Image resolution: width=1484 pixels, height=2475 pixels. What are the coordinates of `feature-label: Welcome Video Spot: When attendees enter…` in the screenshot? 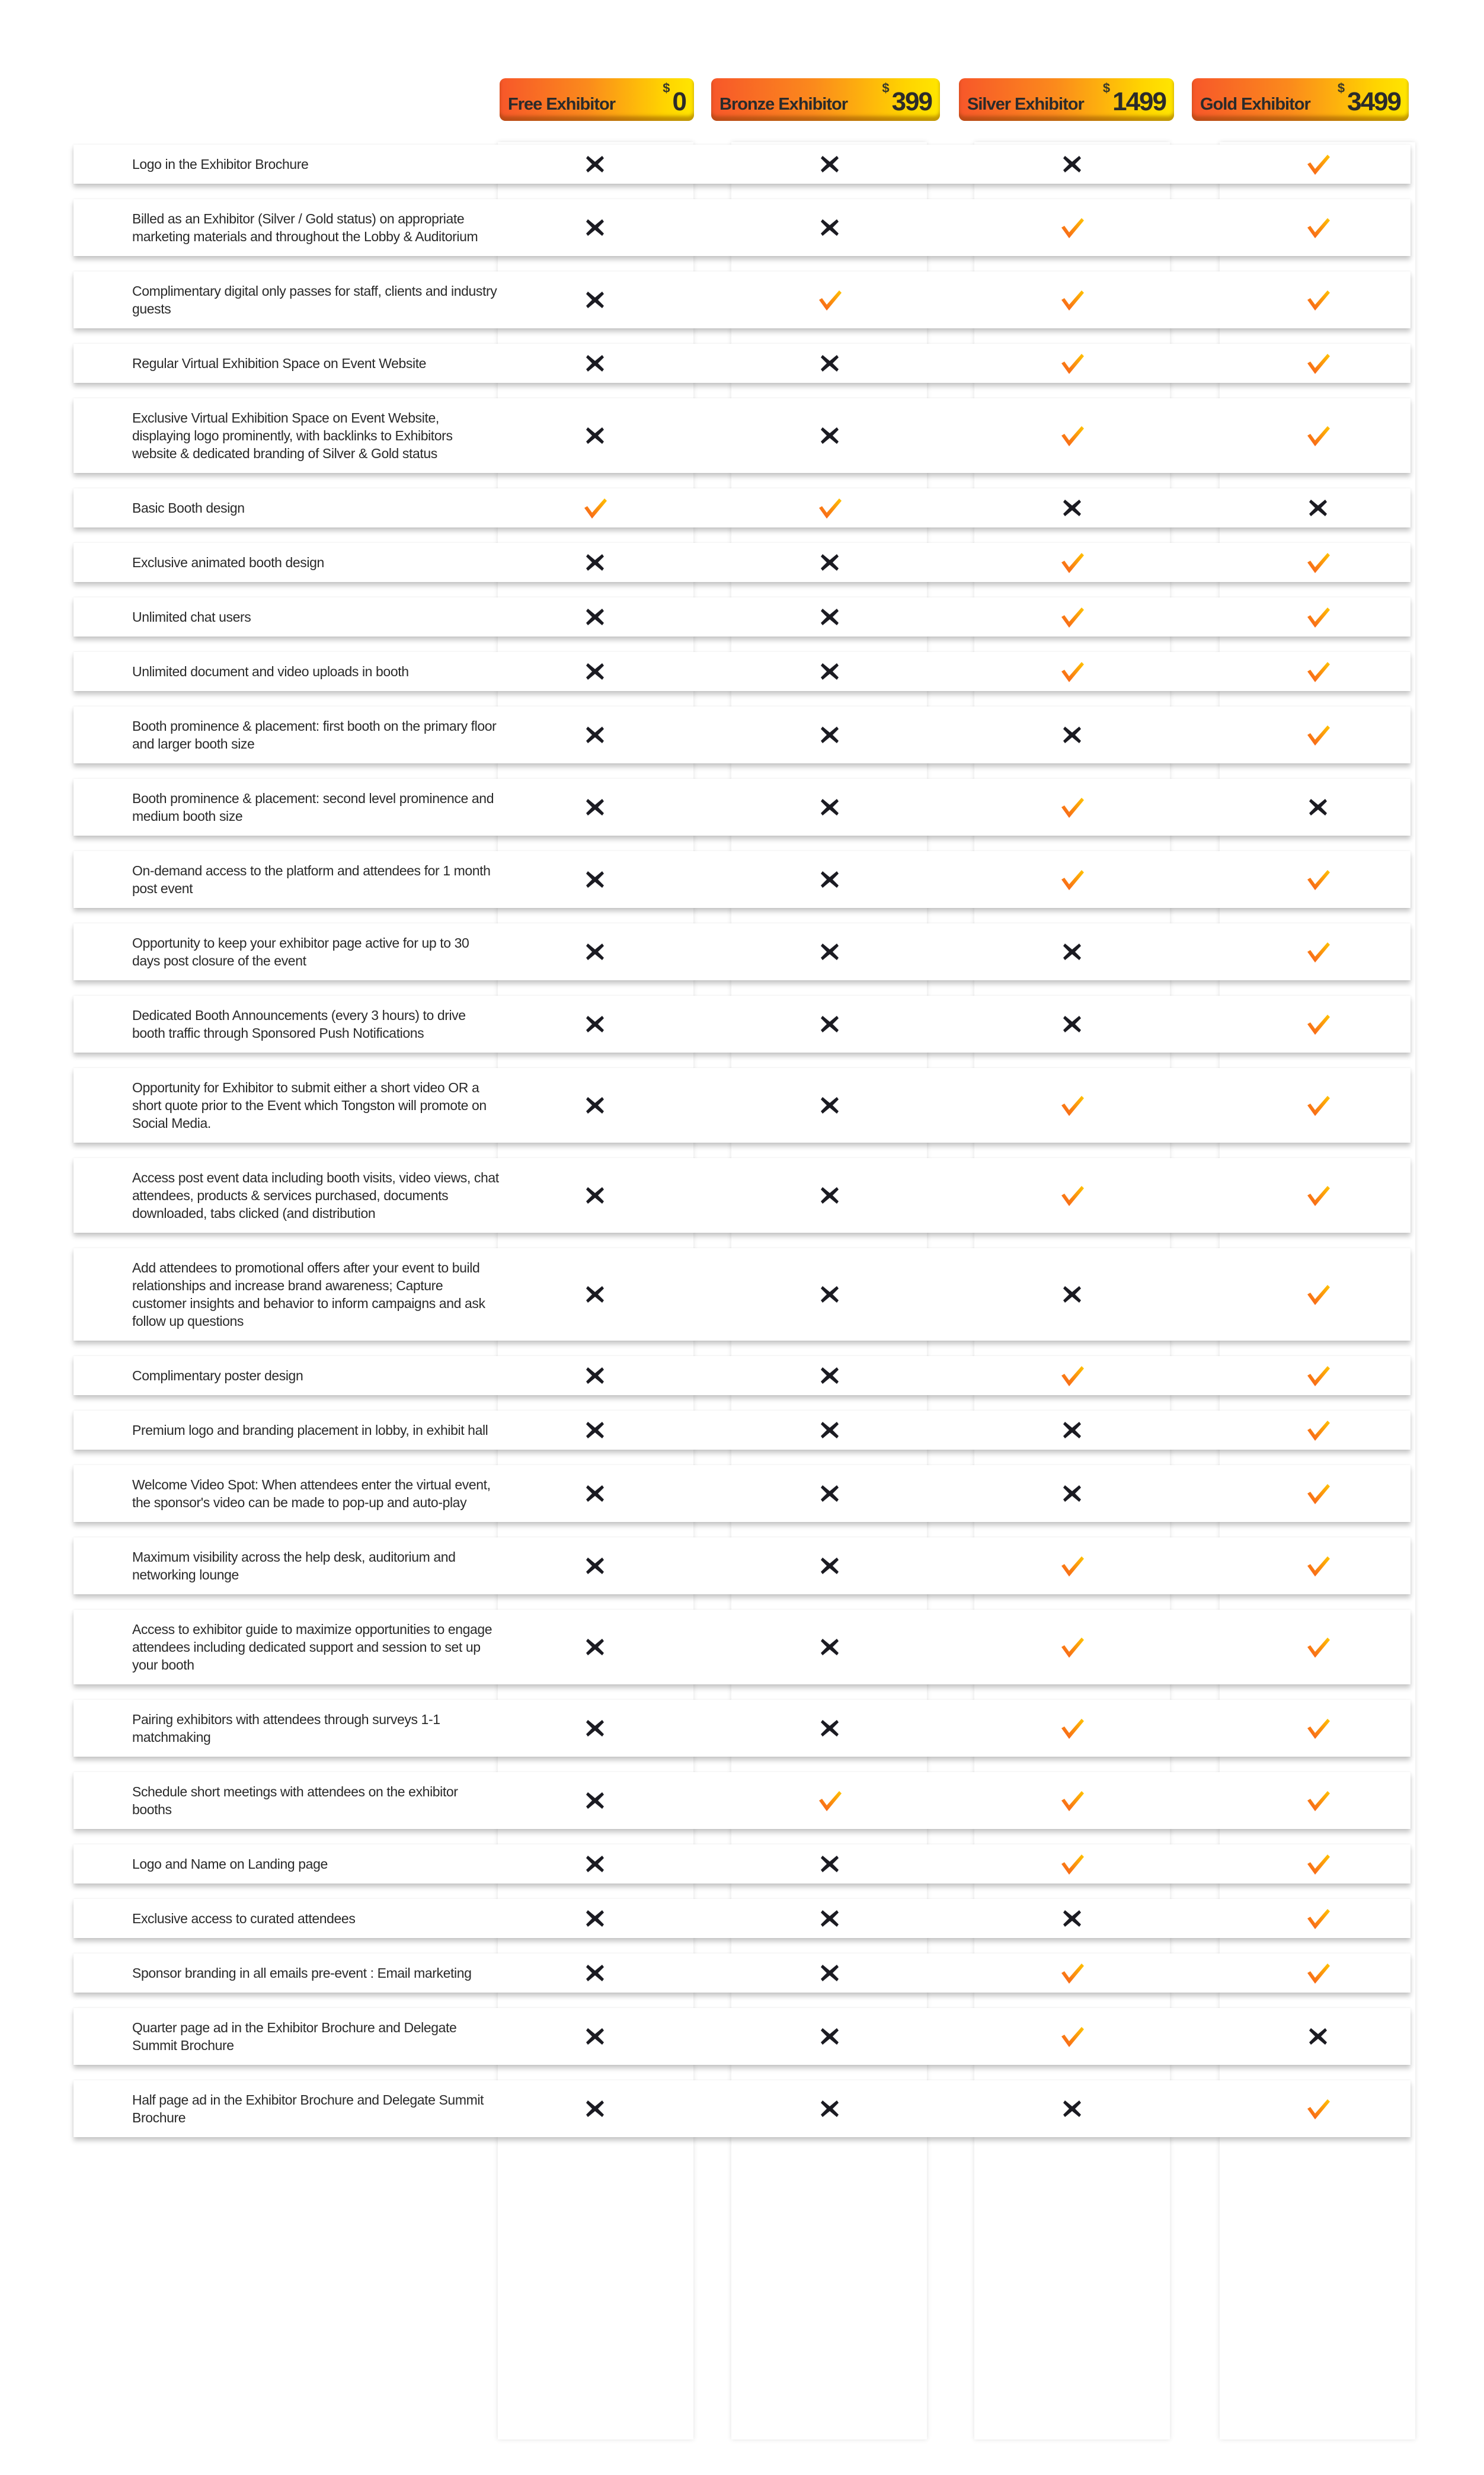 It's located at (311, 1493).